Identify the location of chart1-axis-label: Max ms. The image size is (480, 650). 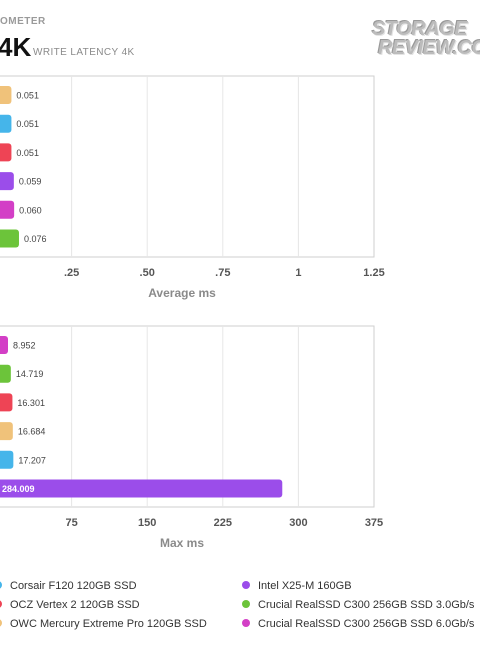
(182, 543).